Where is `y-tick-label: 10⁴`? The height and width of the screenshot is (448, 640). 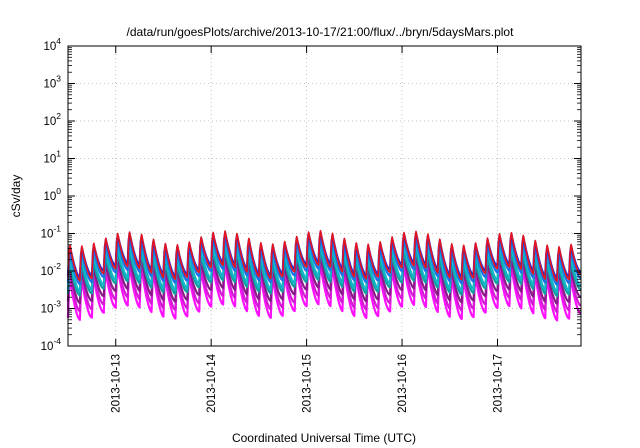
y-tick-label: 10⁴ is located at coordinates (52, 44).